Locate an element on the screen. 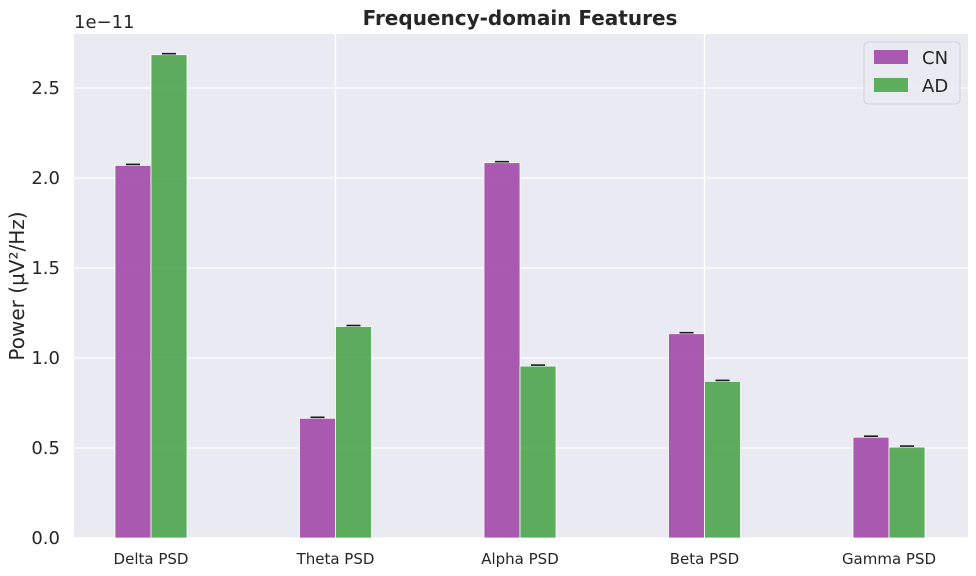 This screenshot has width=976, height=576. legend-label-ad: AD is located at coordinates (935, 86).